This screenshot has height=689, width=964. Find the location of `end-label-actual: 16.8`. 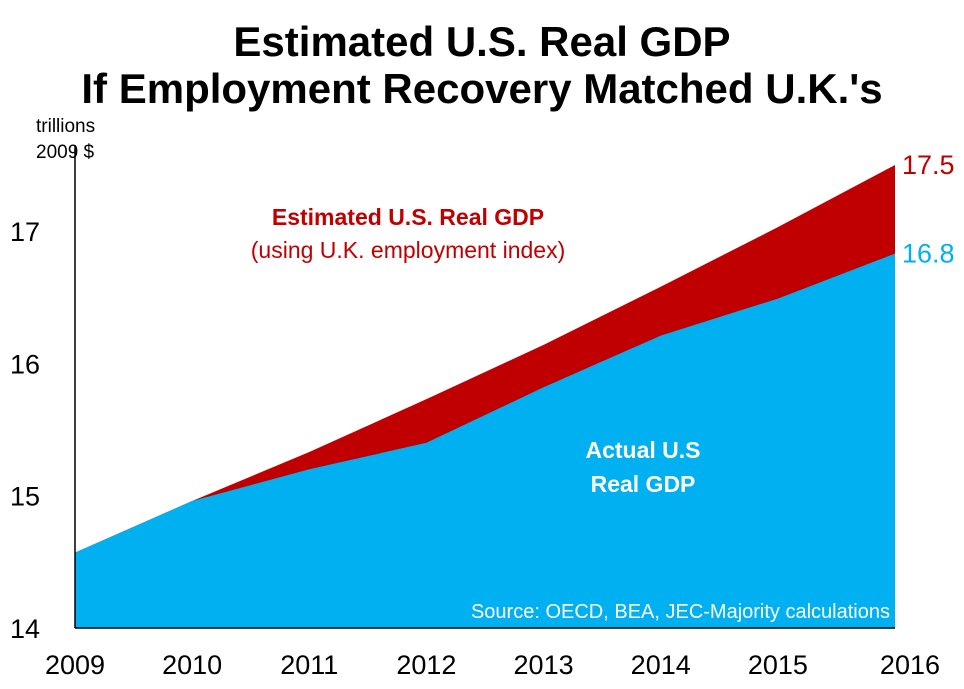

end-label-actual: 16.8 is located at coordinates (928, 254).